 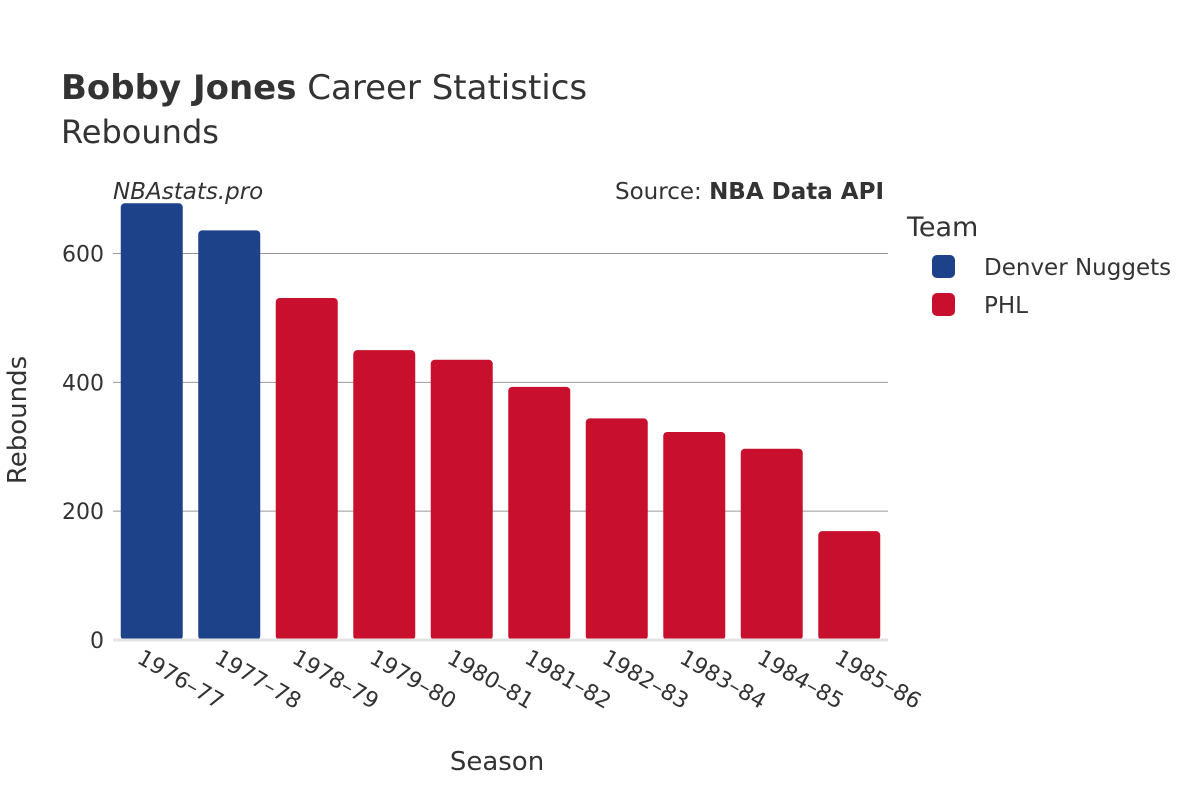 I want to click on source-prefix: Source:, so click(x=662, y=192).